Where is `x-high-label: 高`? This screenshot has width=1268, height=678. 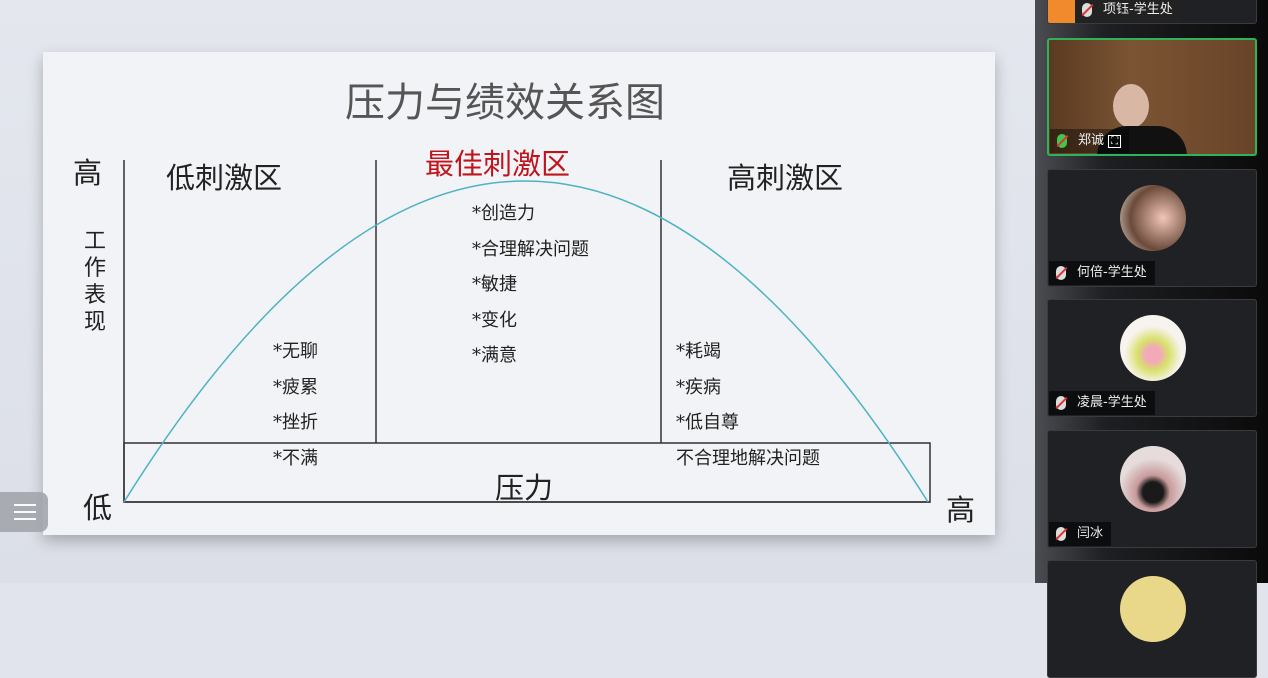
x-high-label: 高 is located at coordinates (961, 510).